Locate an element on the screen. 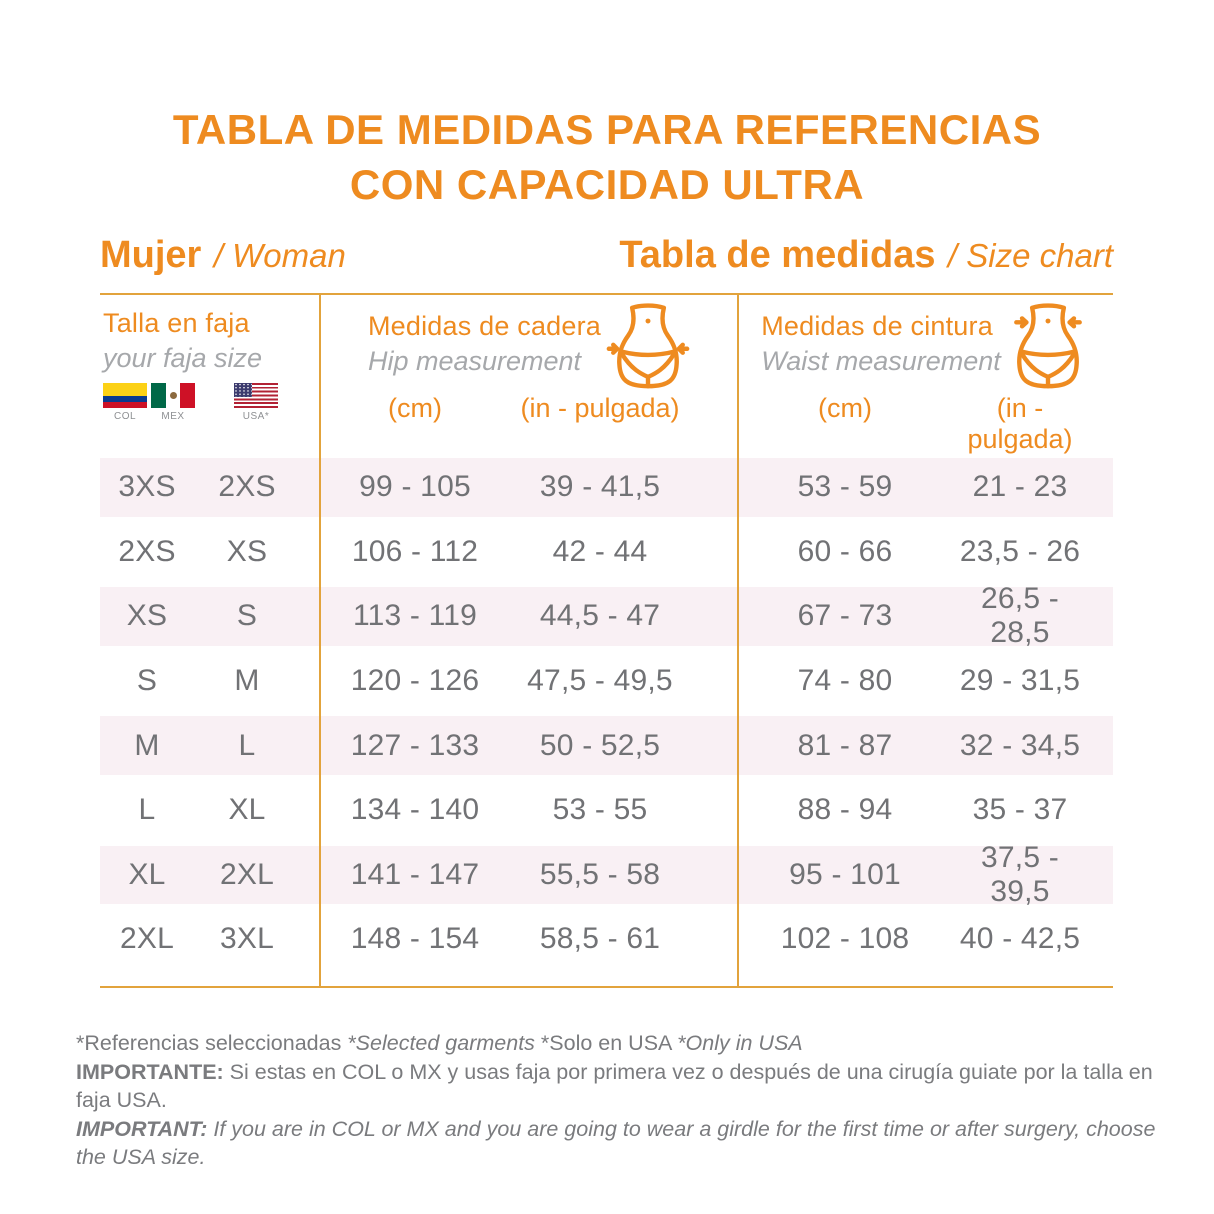  page-title-line1: TABLA DE MEDIDAS PARA REFERENCIAS is located at coordinates (607, 129).